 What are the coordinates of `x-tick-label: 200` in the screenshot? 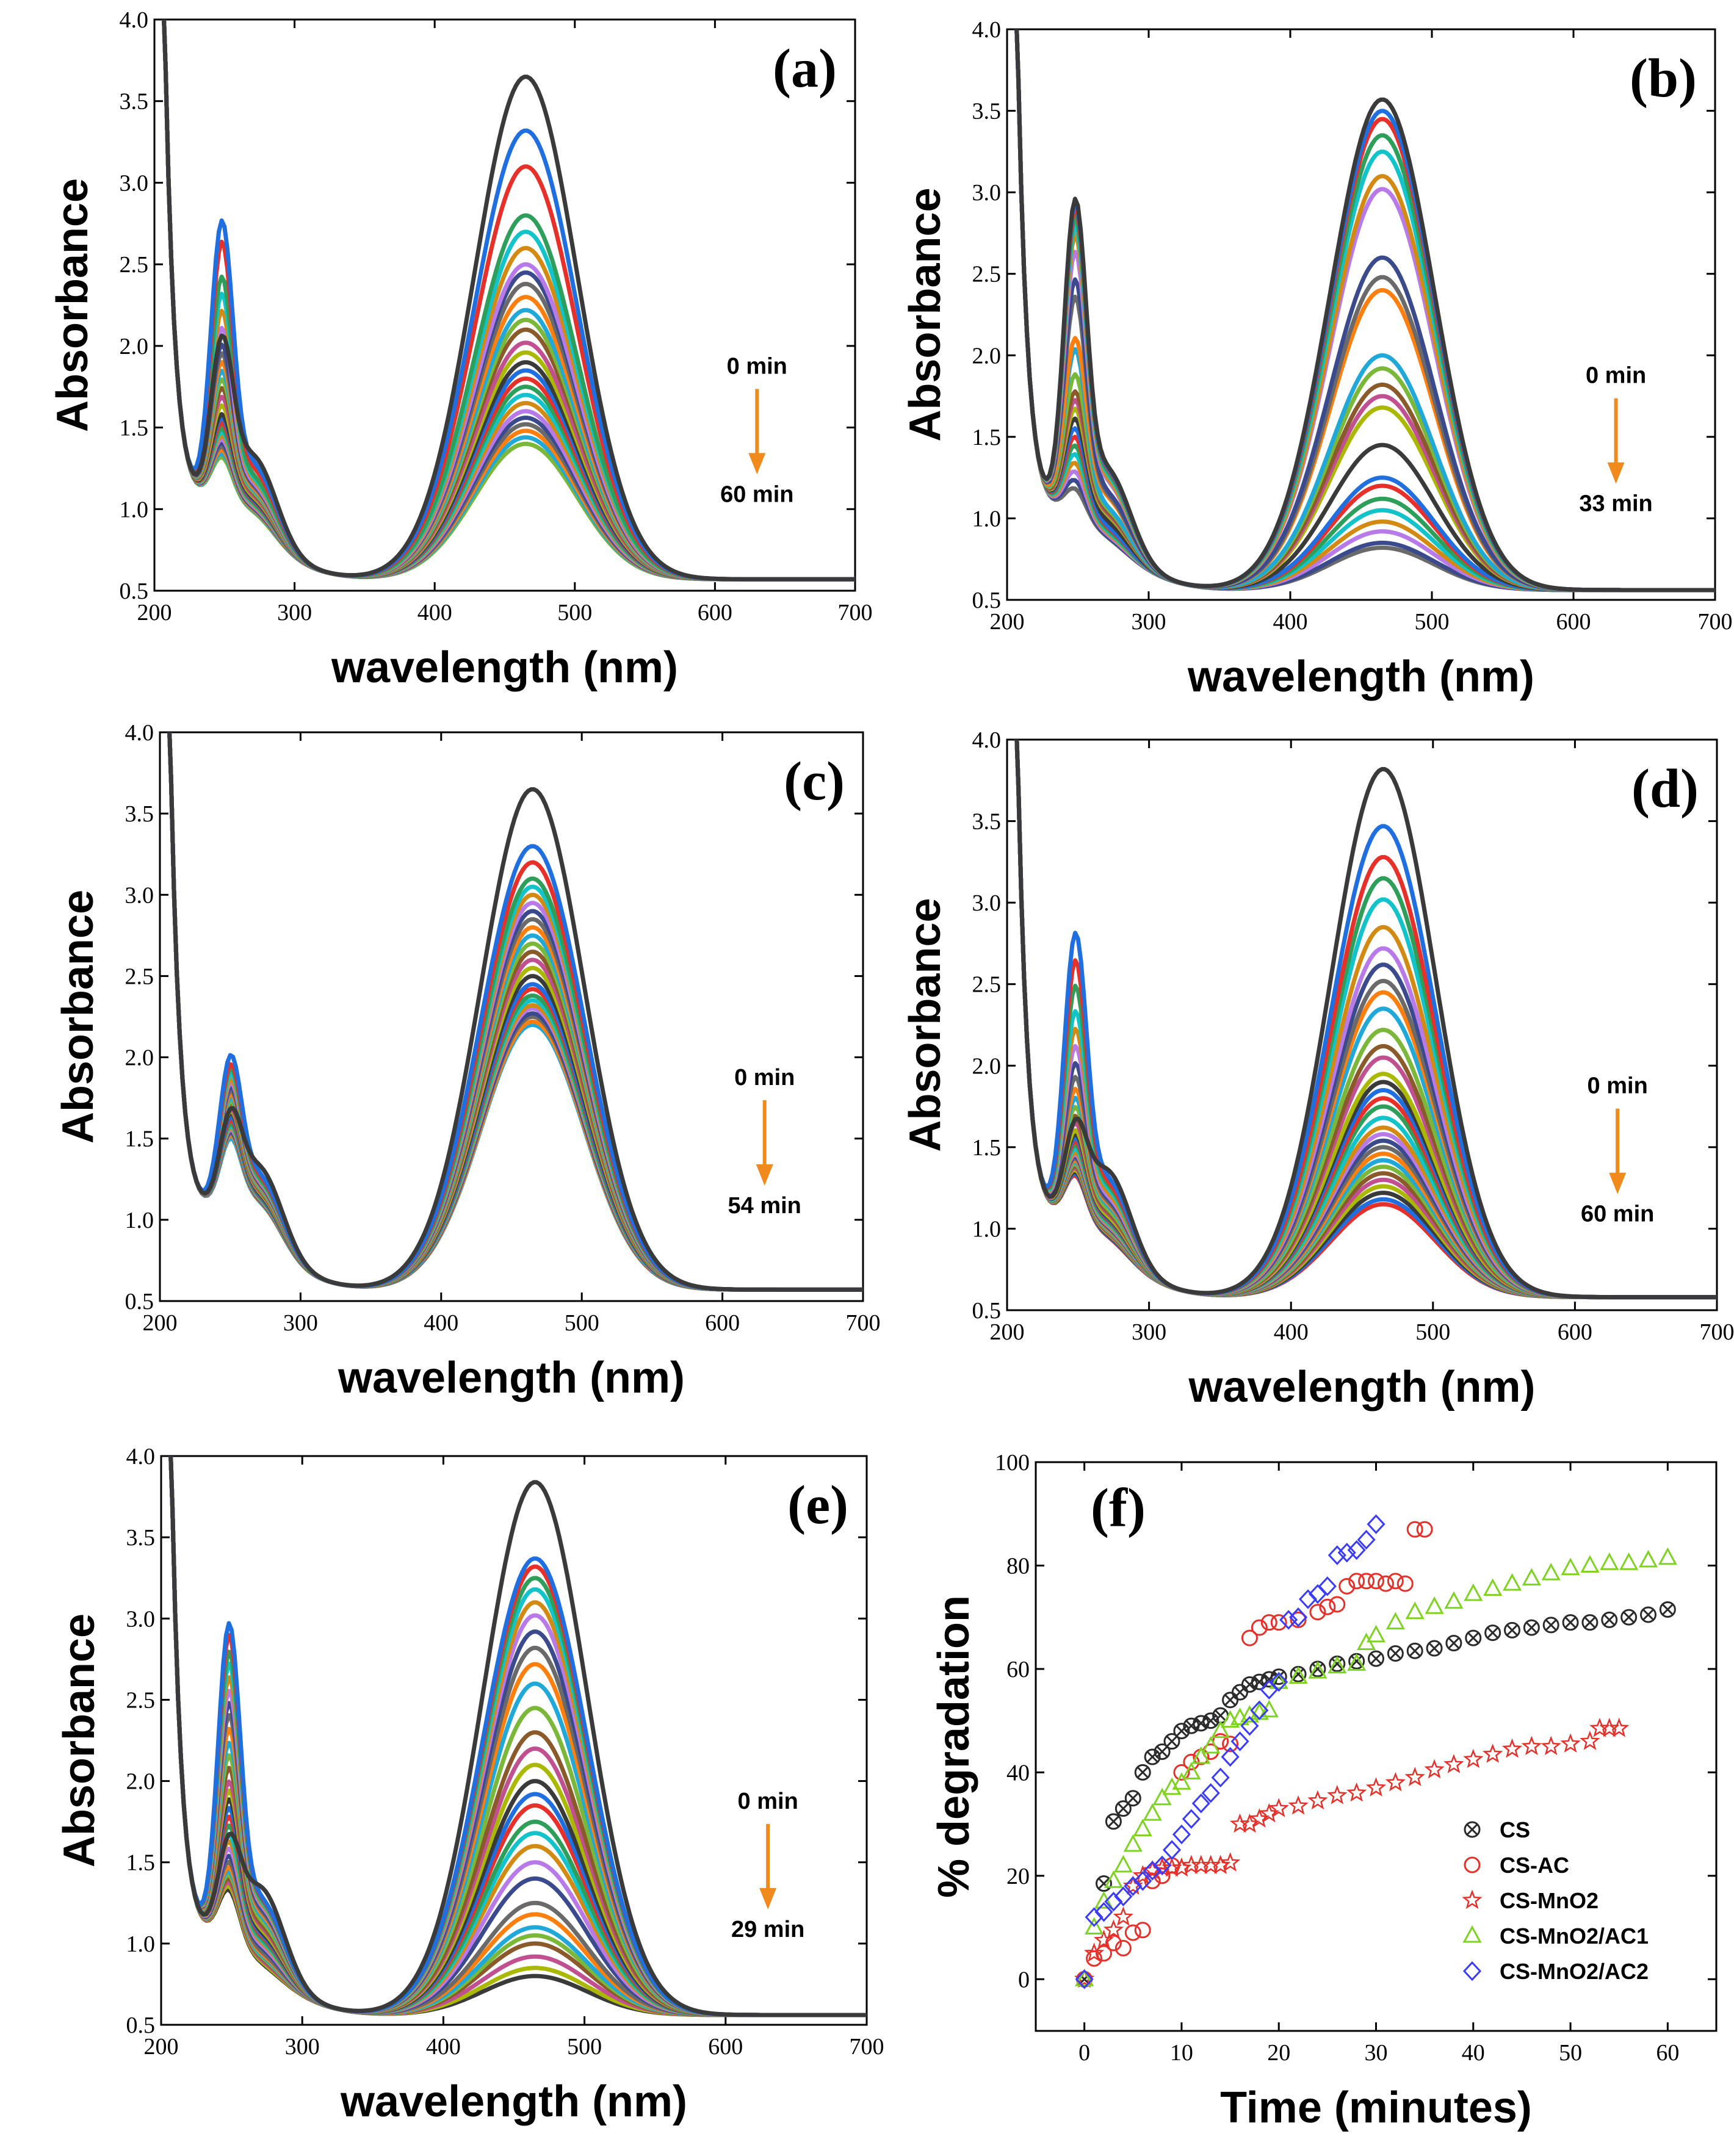 It's located at (161, 2047).